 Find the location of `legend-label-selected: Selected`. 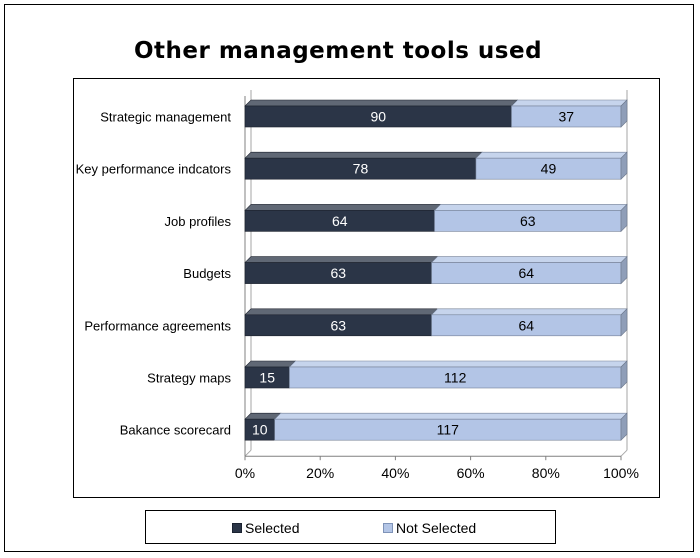

legend-label-selected: Selected is located at coordinates (272, 528).